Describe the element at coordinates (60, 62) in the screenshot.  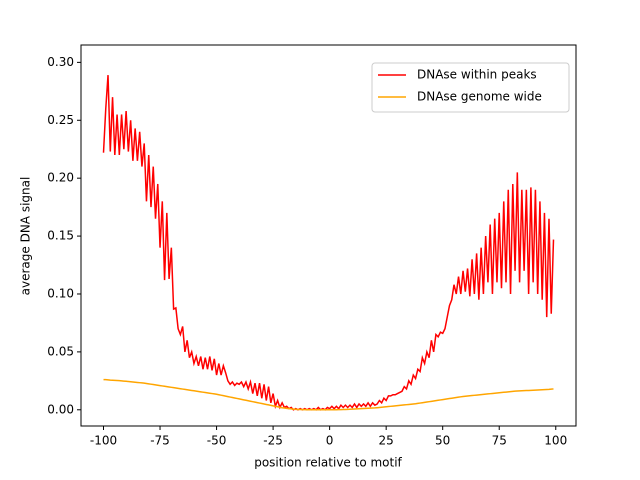
I see `y-tick-label: 0.30` at that location.